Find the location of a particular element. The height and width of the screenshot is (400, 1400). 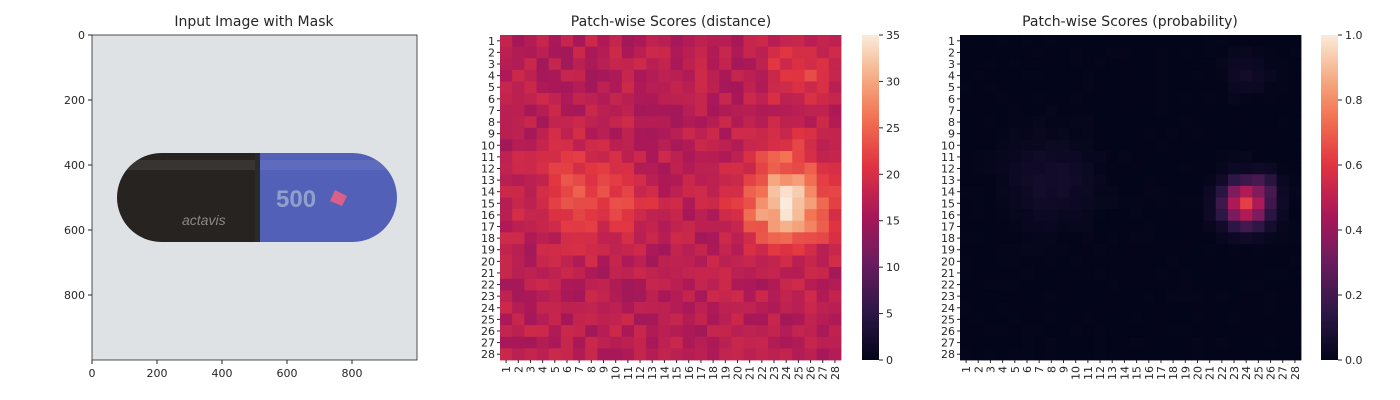

col-tick-label: 24 is located at coordinates (786, 373).